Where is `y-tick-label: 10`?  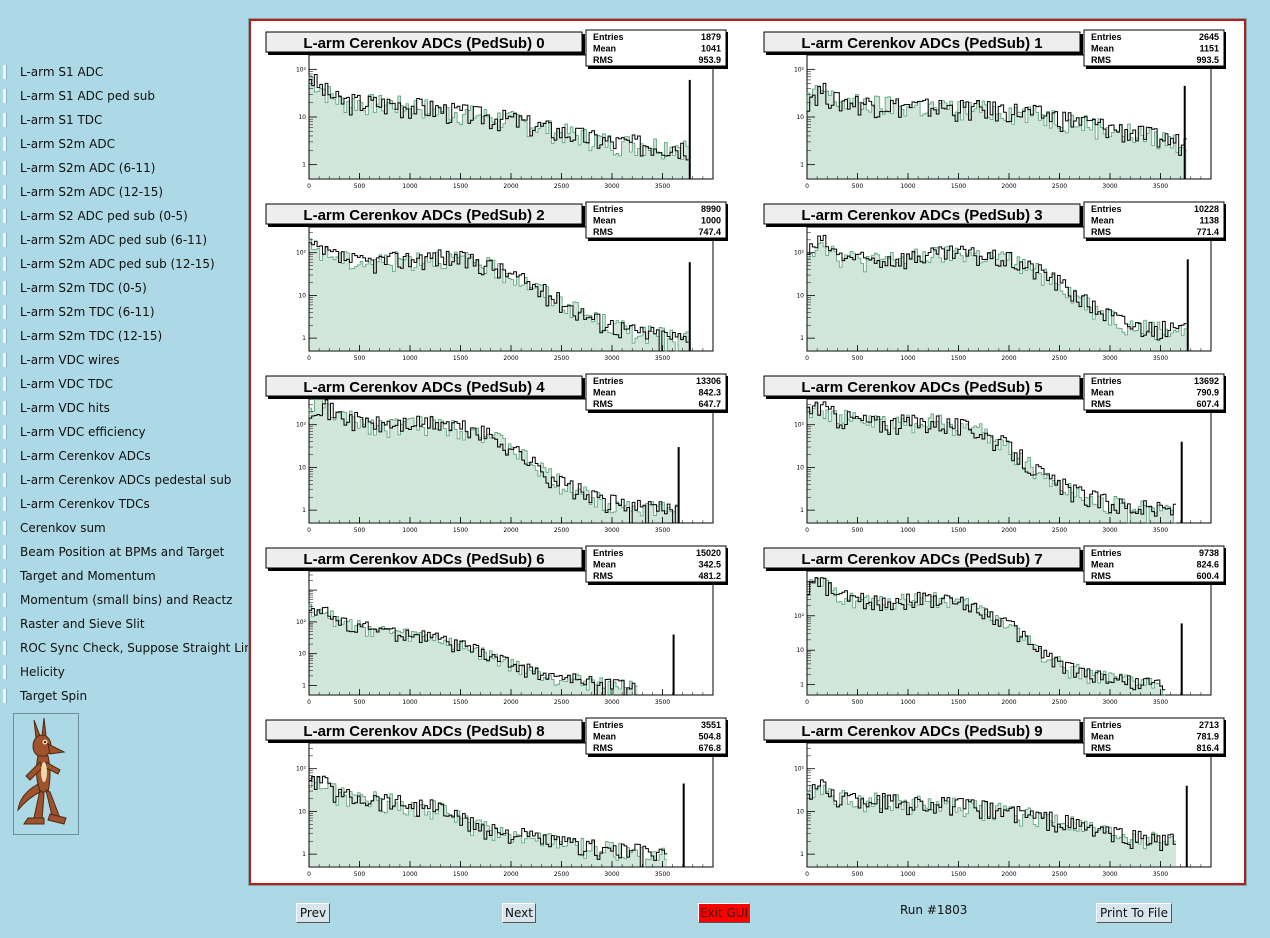 y-tick-label: 10 is located at coordinates (800, 811).